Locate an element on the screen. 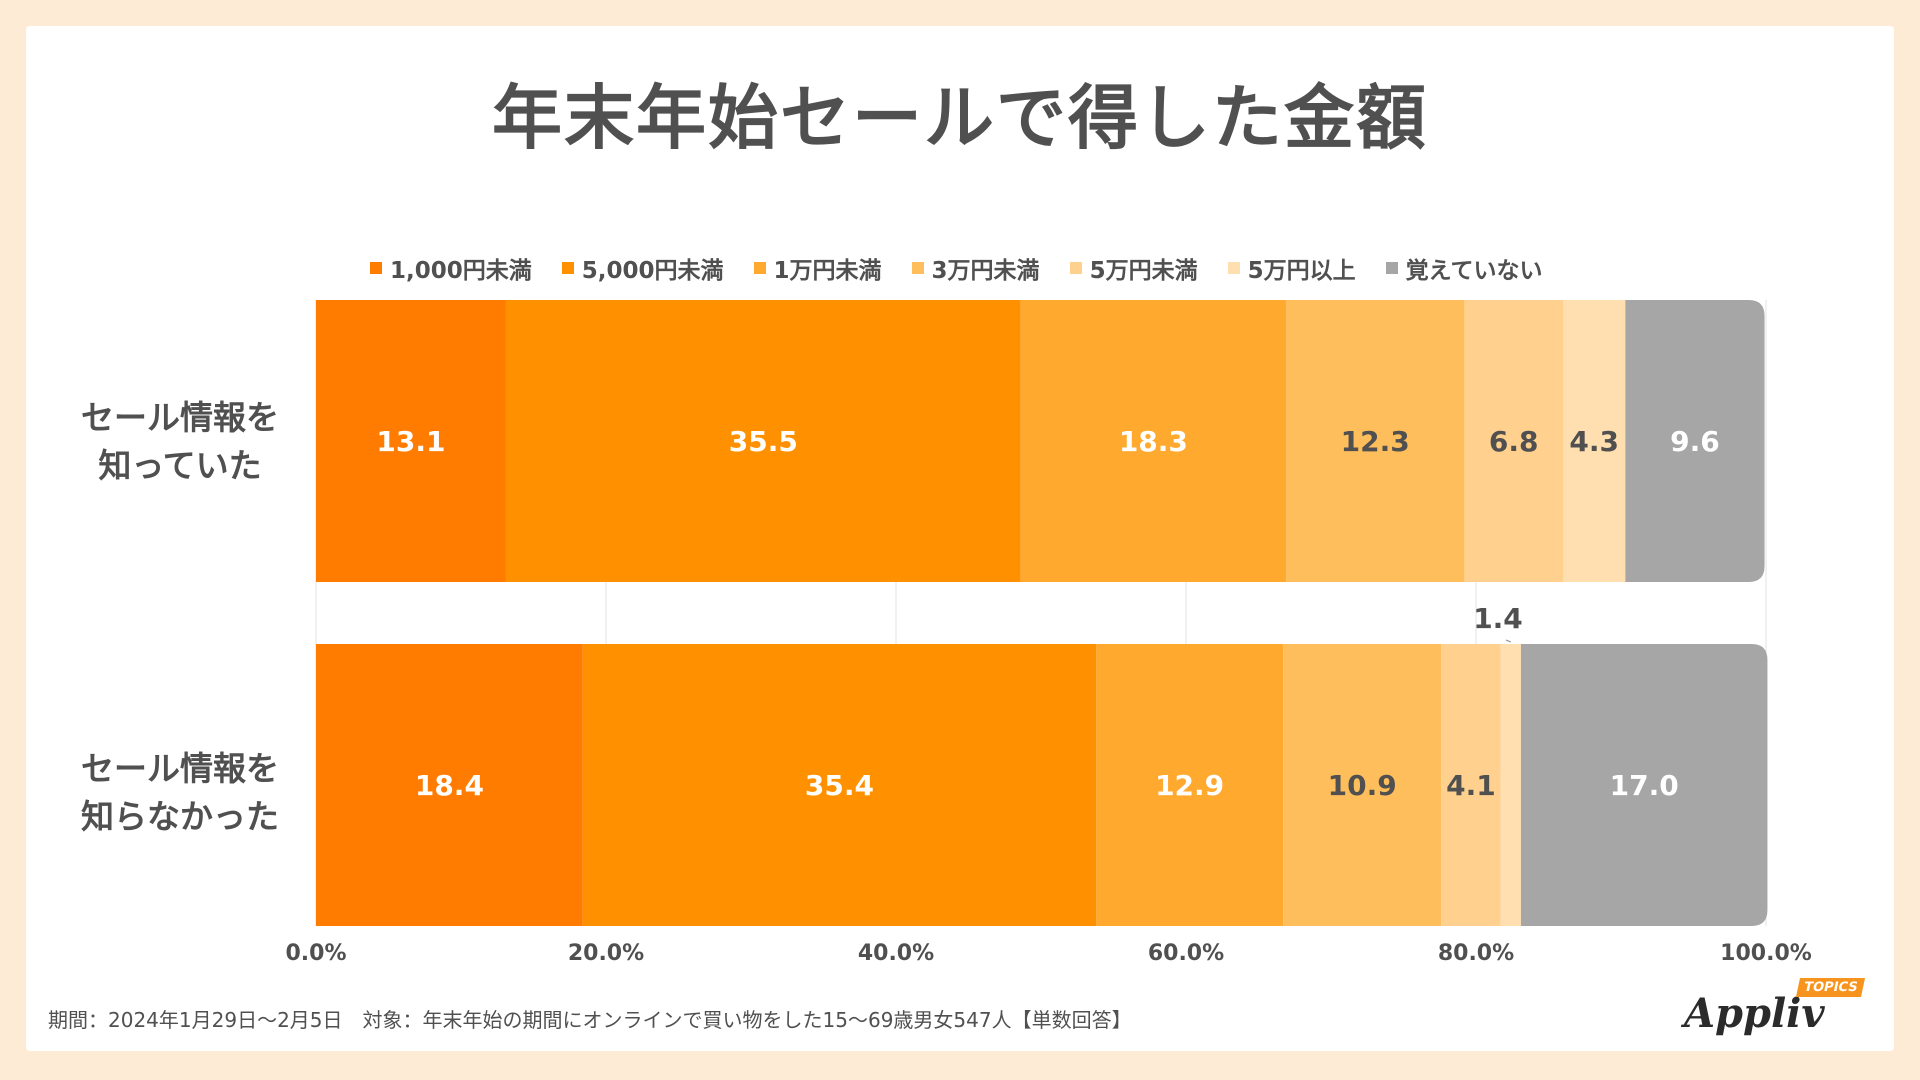 Image resolution: width=1920 pixels, height=1080 pixels. data-label: 12.3 is located at coordinates (1375, 441).